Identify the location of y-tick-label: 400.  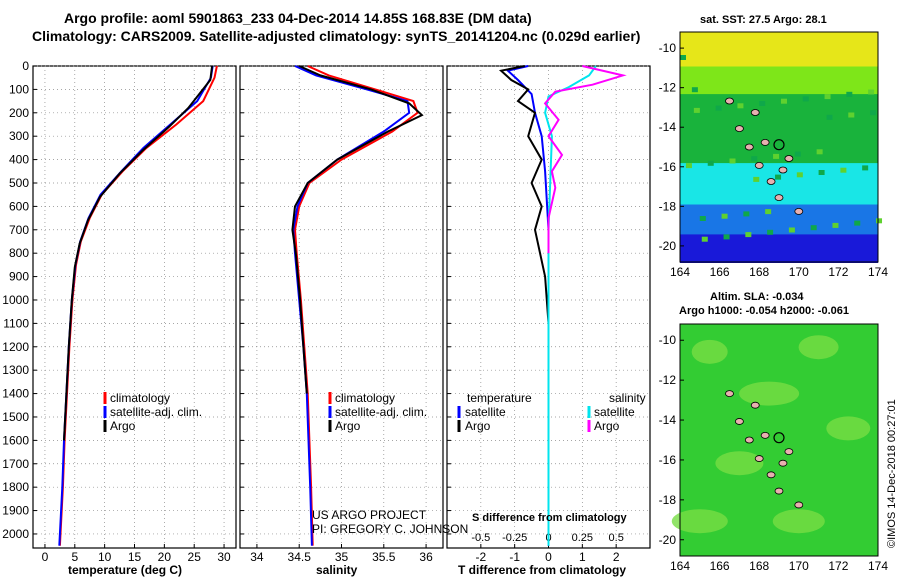
(19, 160).